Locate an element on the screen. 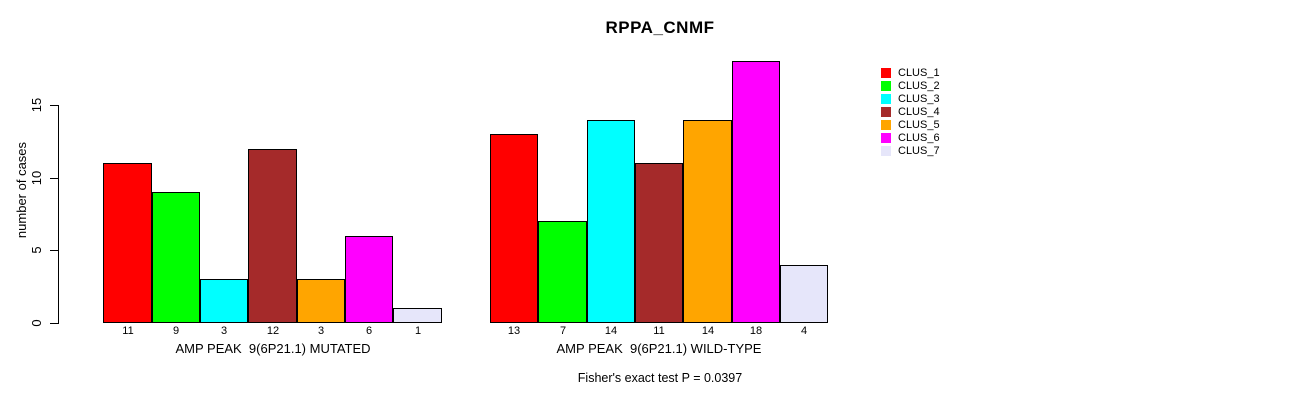  bar-CLUS_3-group1 is located at coordinates (224, 301).